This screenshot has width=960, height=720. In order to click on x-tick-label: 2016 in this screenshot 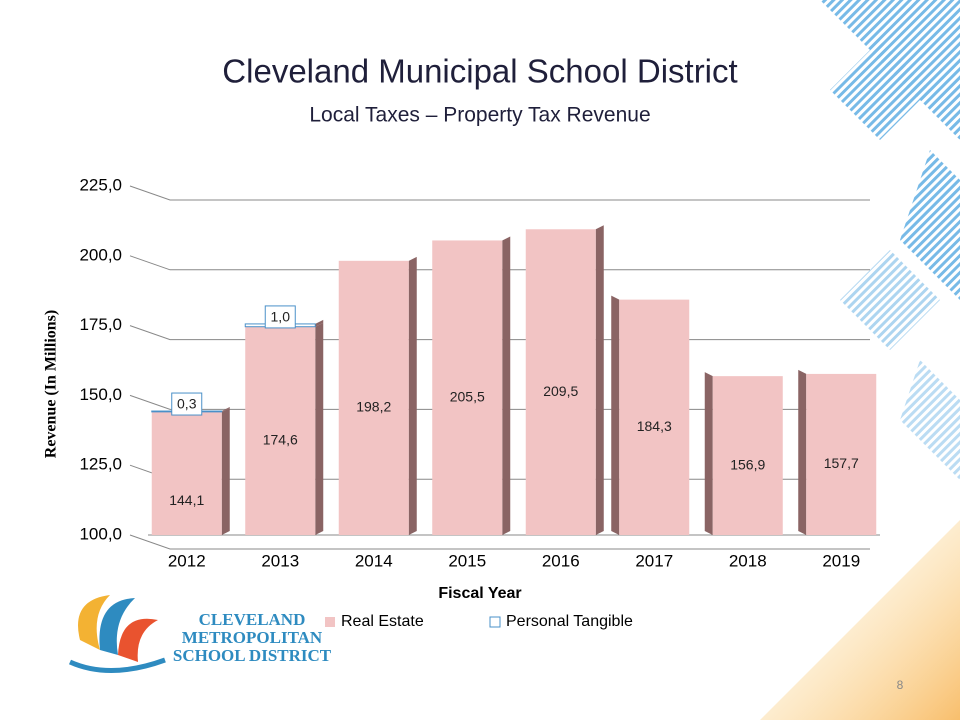, I will do `click(561, 560)`.